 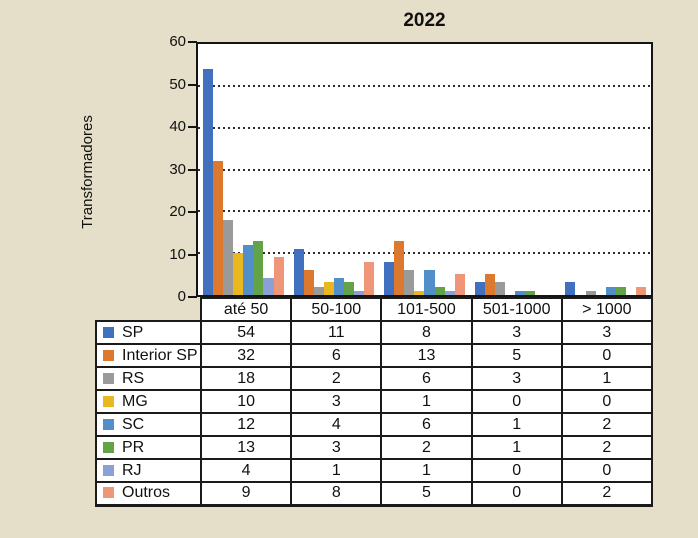 I want to click on value-cell: 54, so click(x=246, y=332).